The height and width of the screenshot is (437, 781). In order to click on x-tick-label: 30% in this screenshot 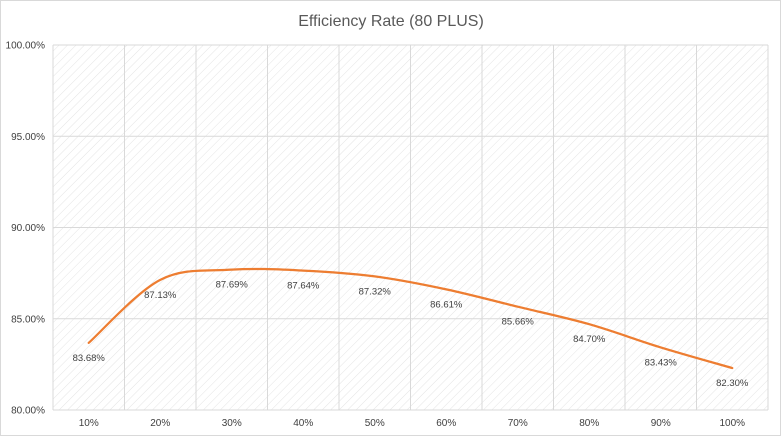, I will do `click(232, 423)`.